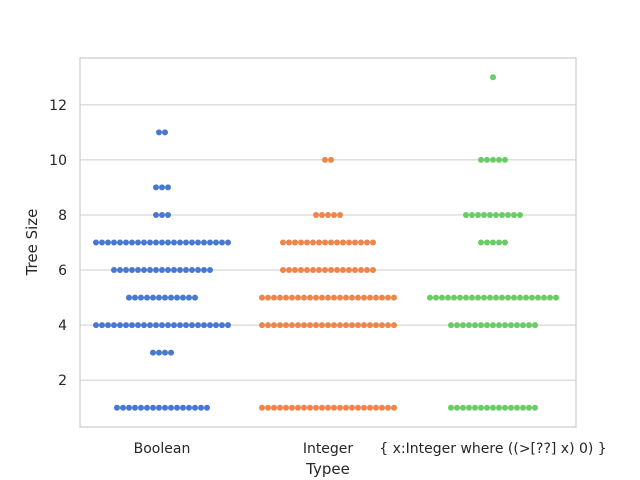 The image size is (640, 480). I want to click on y-tick-label: 12, so click(58, 106).